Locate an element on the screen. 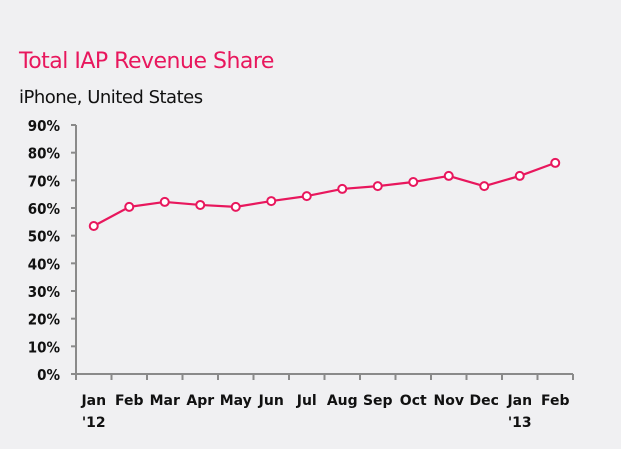 The image size is (621, 449). y-axis-labels: 0% 10% 20% 30% 40% 50% 60% 70% 80% 90% is located at coordinates (44, 250).